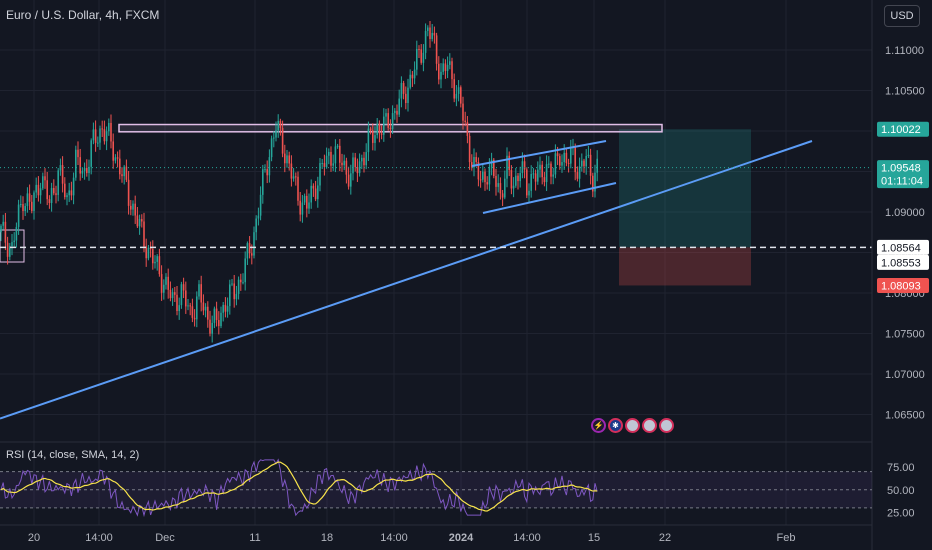 The image size is (932, 550). Describe the element at coordinates (905, 416) in the screenshot. I see `y-tick-label: 1.06500` at that location.